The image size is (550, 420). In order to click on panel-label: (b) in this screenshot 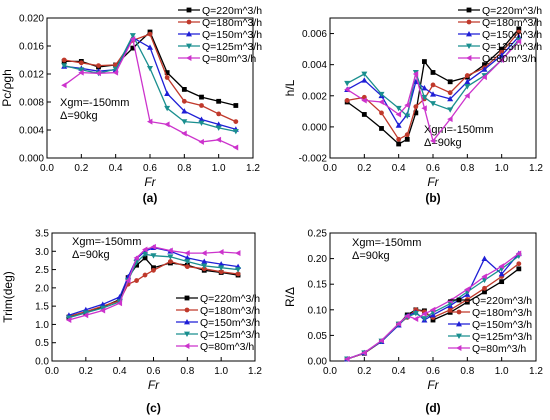, I will do `click(432, 198)`.